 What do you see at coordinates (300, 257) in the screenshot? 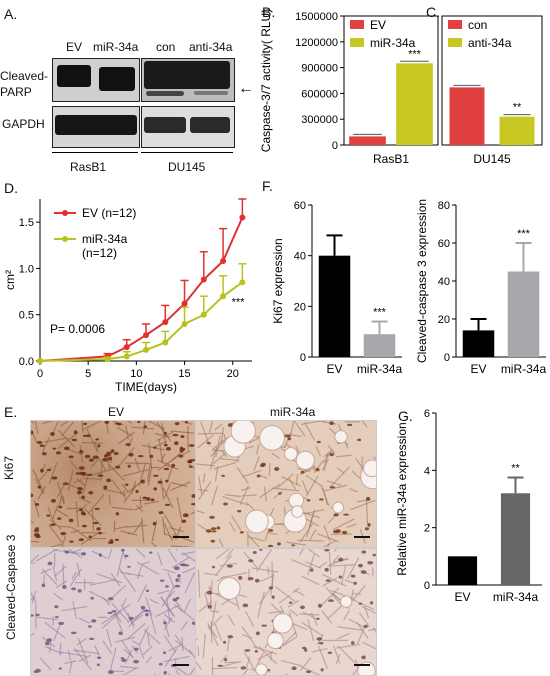
I see `y-tick-label: 40` at bounding box center [300, 257].